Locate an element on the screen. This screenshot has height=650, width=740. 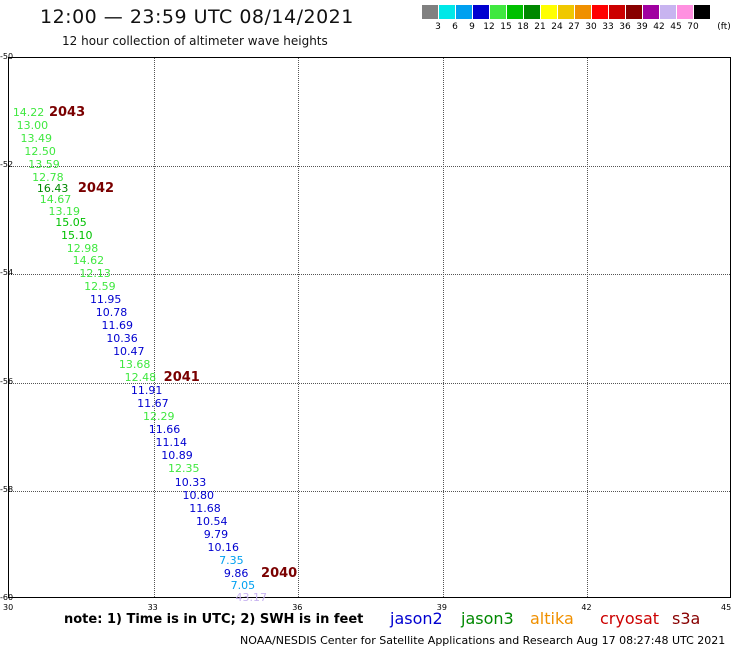
orbit-pass-label: 2040 is located at coordinates (279, 574).